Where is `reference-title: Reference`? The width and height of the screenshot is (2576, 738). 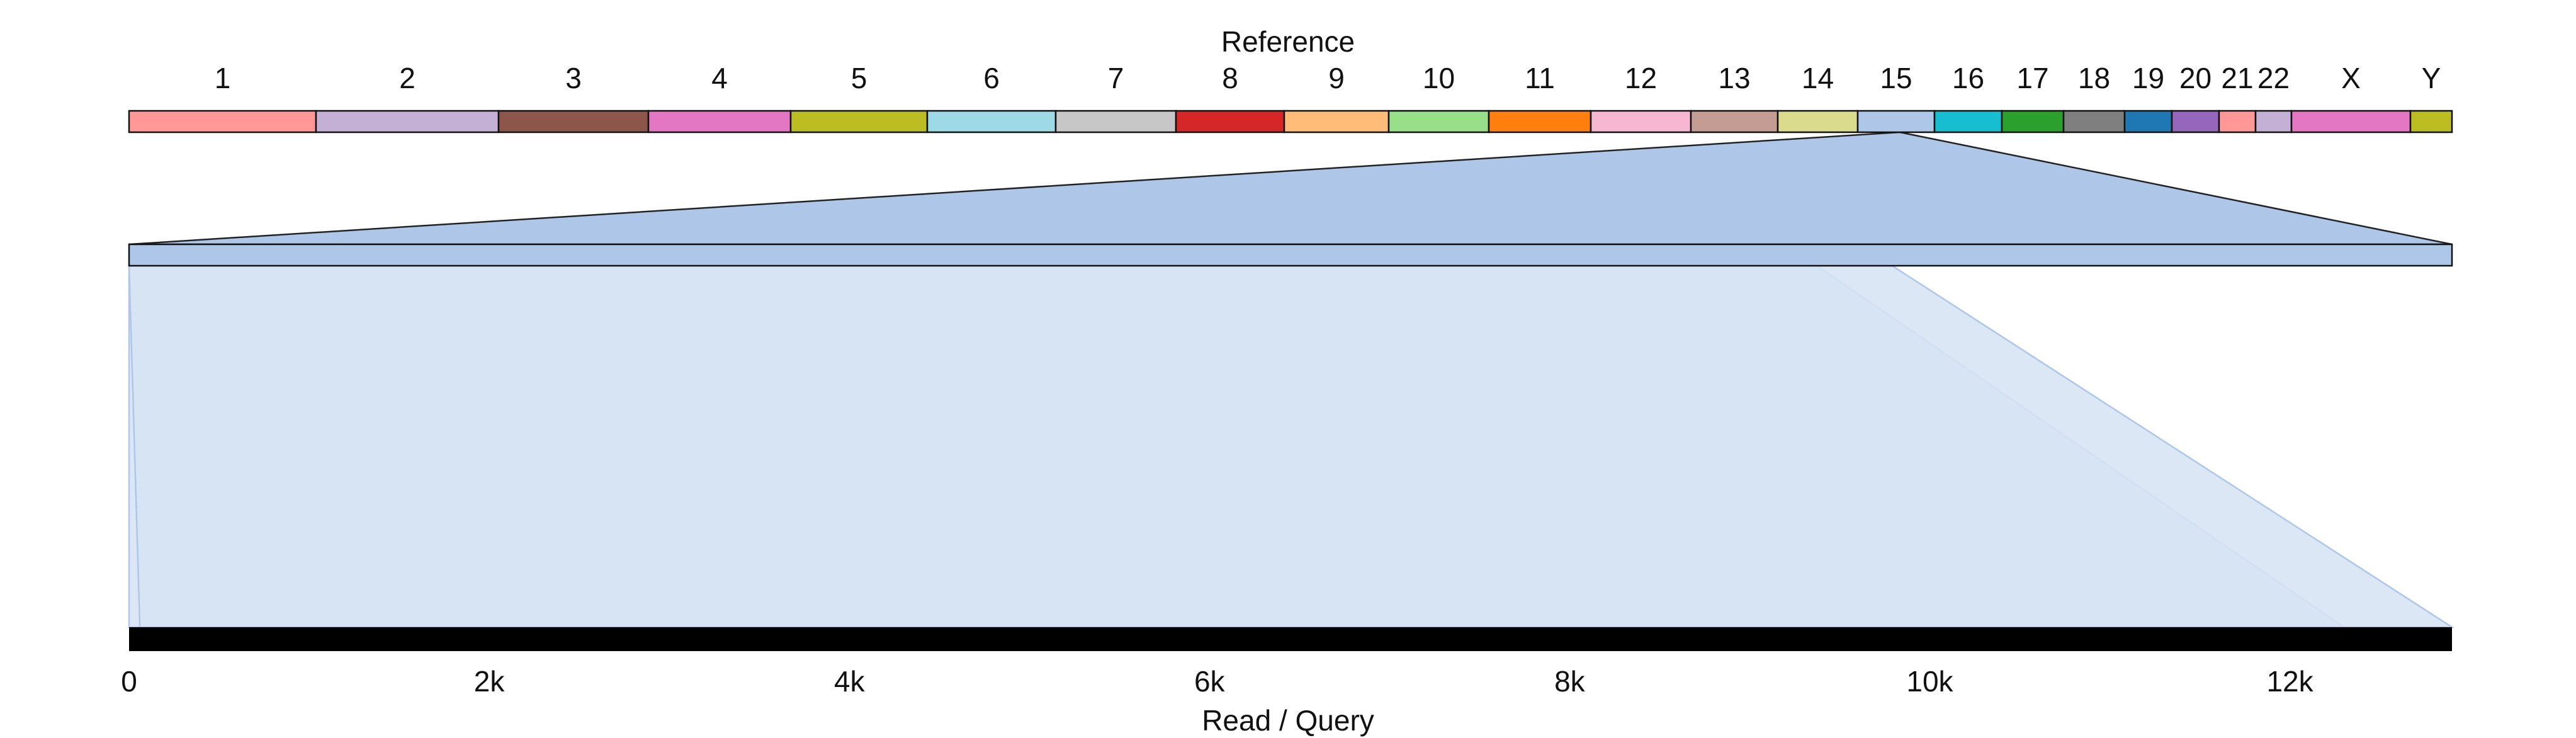 reference-title: Reference is located at coordinates (1288, 41).